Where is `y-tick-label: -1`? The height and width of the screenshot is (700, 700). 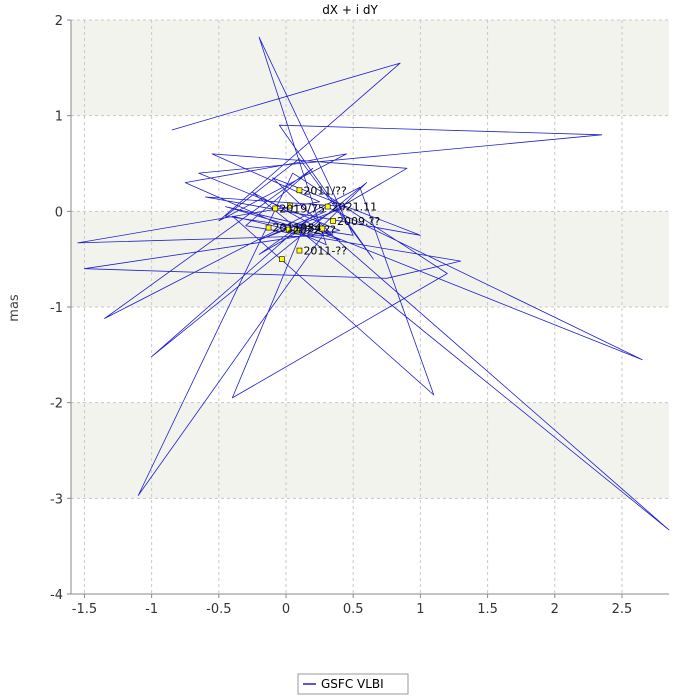 y-tick-label: -1 is located at coordinates (56, 308).